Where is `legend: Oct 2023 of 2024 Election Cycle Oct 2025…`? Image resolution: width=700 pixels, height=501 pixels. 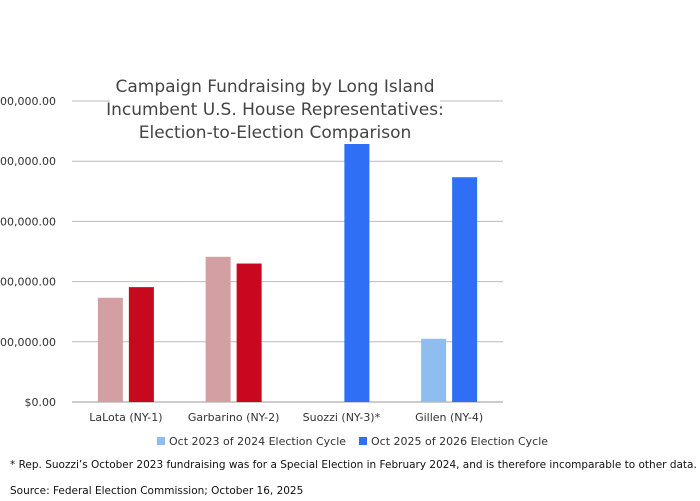 legend: Oct 2023 of 2024 Election Cycle Oct 2025… is located at coordinates (352, 441).